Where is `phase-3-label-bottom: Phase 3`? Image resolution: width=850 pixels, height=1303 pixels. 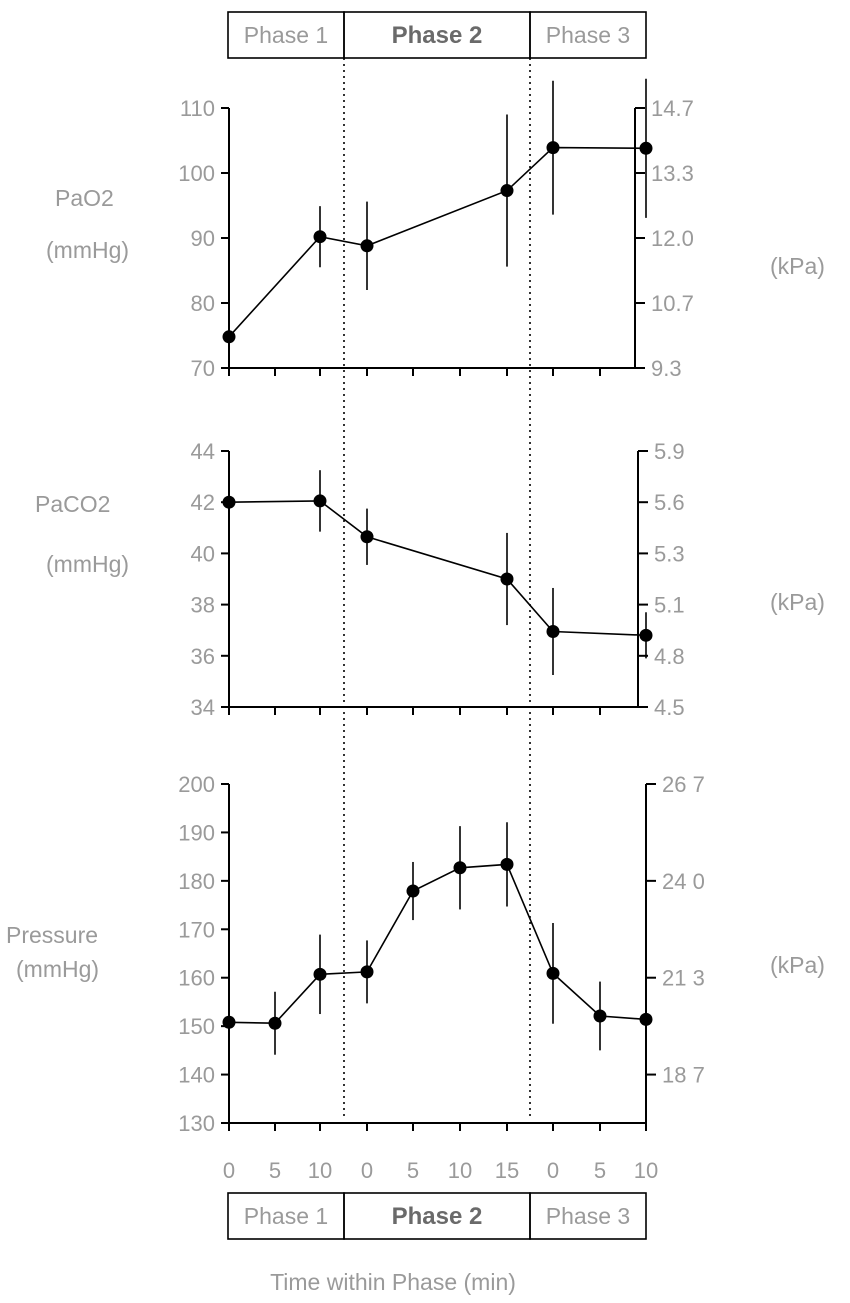 phase-3-label-bottom: Phase 3 is located at coordinates (588, 1216).